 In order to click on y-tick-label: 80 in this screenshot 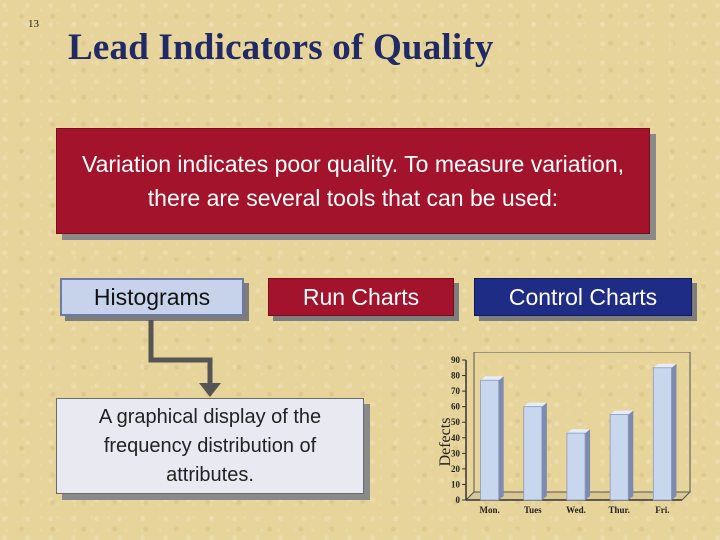, I will do `click(456, 376)`.